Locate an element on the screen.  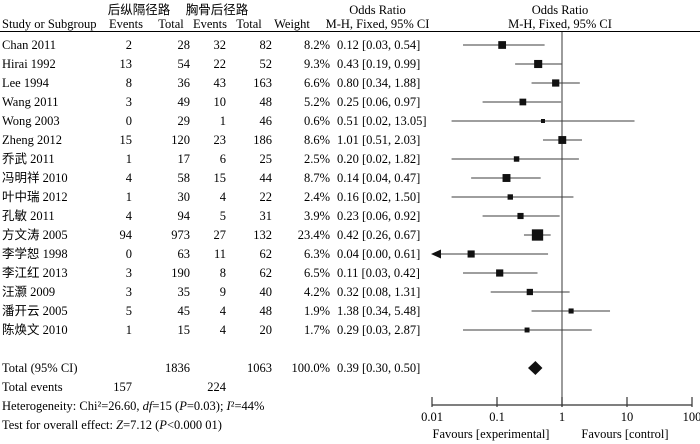
study-row: 汪灏 2009 3 35 9 40 4.2% 0.32 [0.08, 1.31] is located at coordinates (225, 292).